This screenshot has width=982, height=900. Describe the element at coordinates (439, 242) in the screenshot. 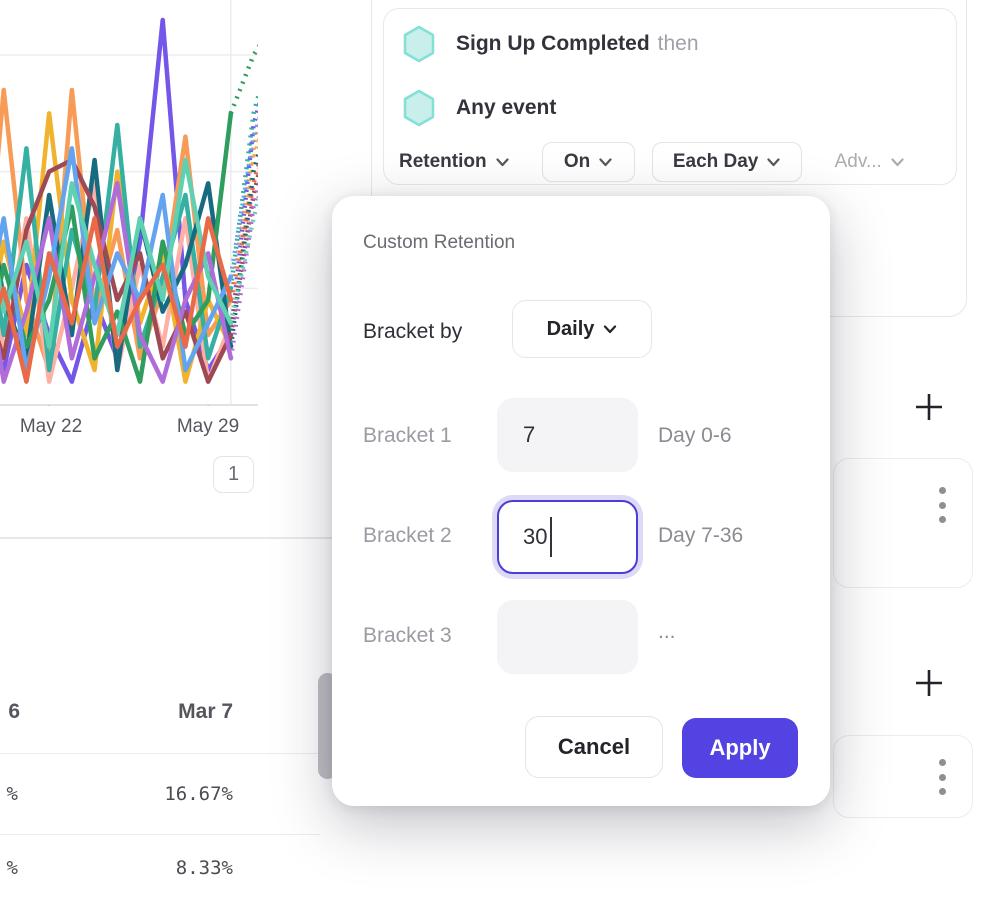

I see `modal-title: Custom Retention` at that location.